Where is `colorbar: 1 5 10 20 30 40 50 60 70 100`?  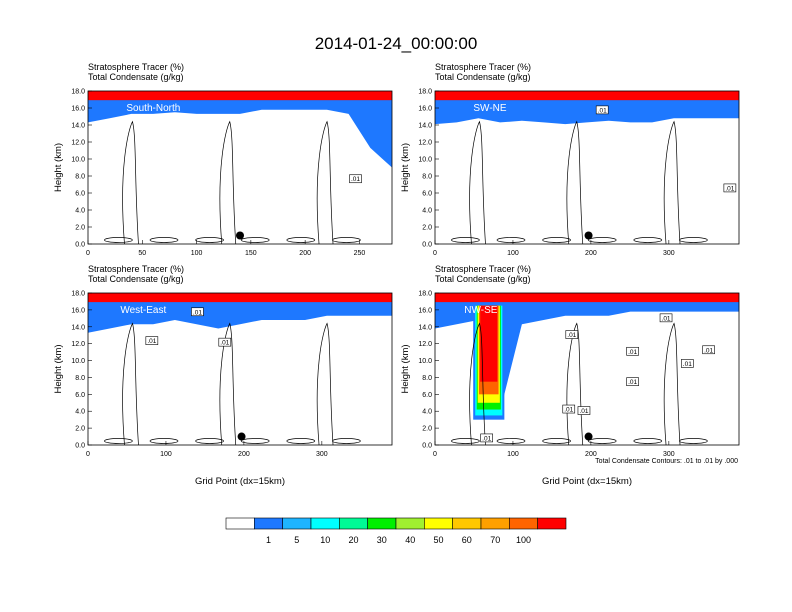
colorbar: 1 5 10 20 30 40 50 60 70 100 is located at coordinates (396, 531).